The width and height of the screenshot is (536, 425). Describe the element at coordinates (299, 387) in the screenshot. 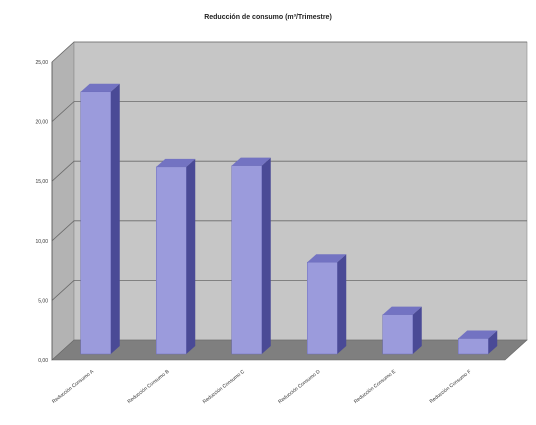

I see `x-tick-label: Reducción Consumo D` at that location.